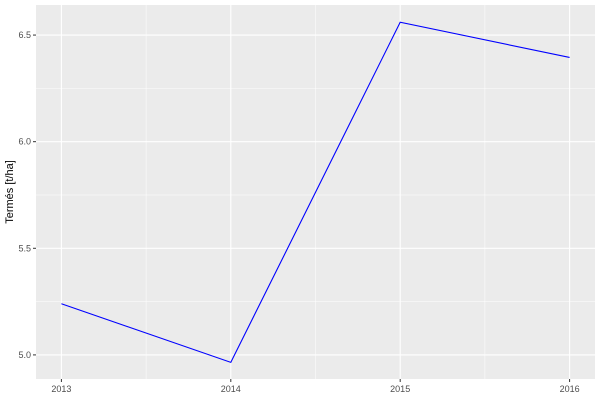 The height and width of the screenshot is (400, 600). What do you see at coordinates (61, 389) in the screenshot?
I see `x-tick-label: 2013` at bounding box center [61, 389].